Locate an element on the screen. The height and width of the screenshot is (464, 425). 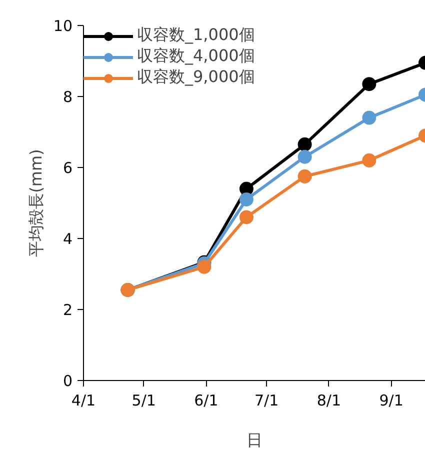
x-axis-title: 日 is located at coordinates (254, 440).